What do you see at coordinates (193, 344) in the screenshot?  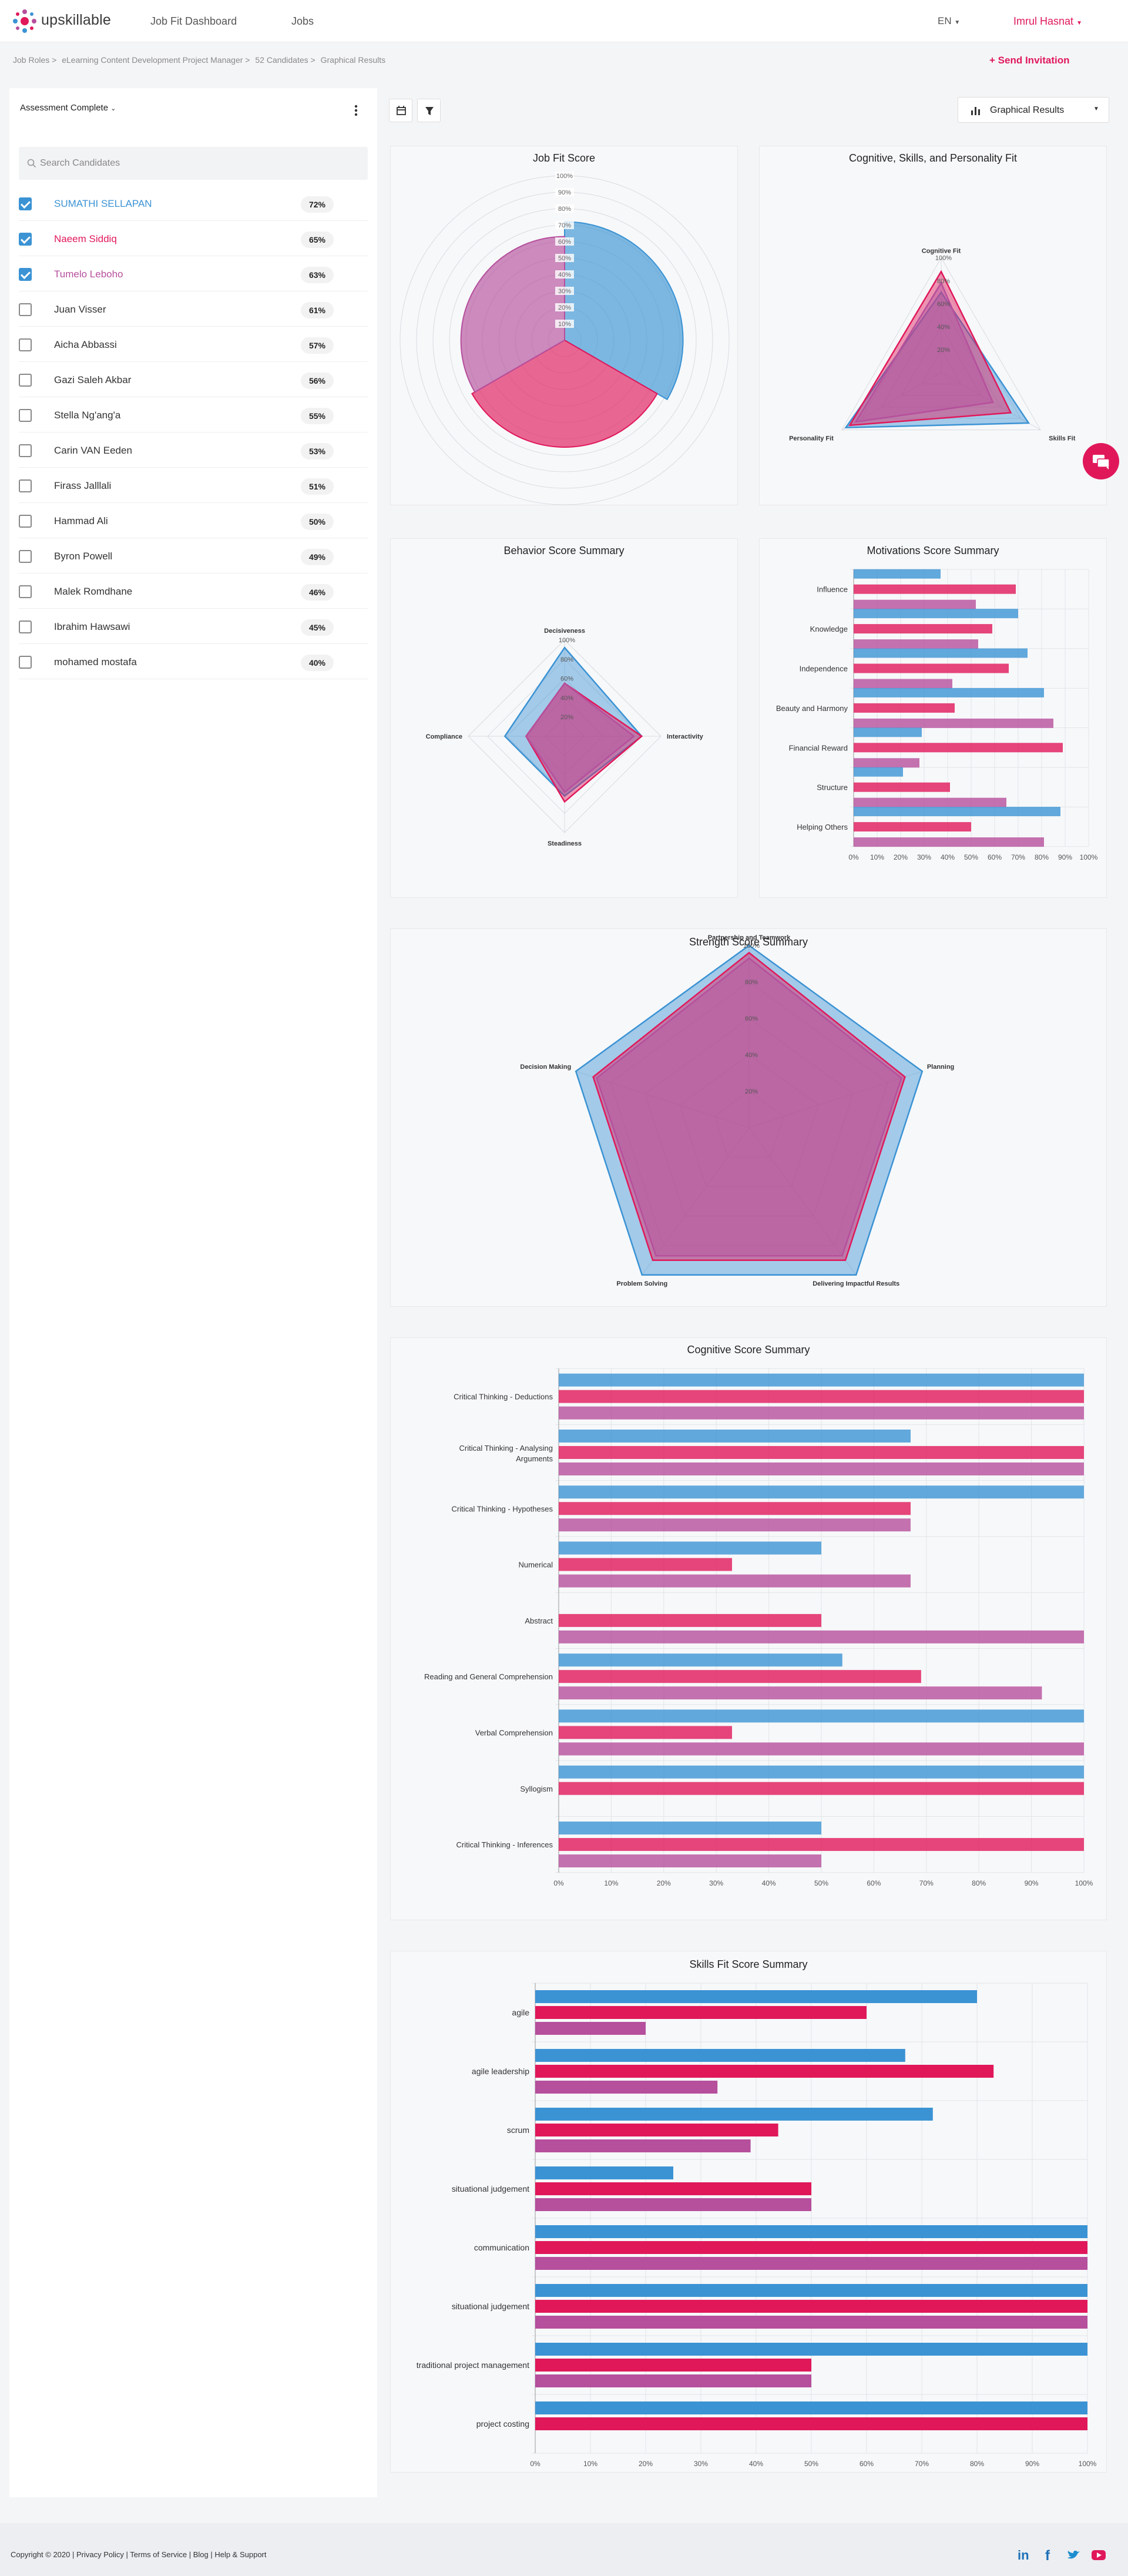 I see `candidate-row: Aicha Abbassi 57%` at bounding box center [193, 344].